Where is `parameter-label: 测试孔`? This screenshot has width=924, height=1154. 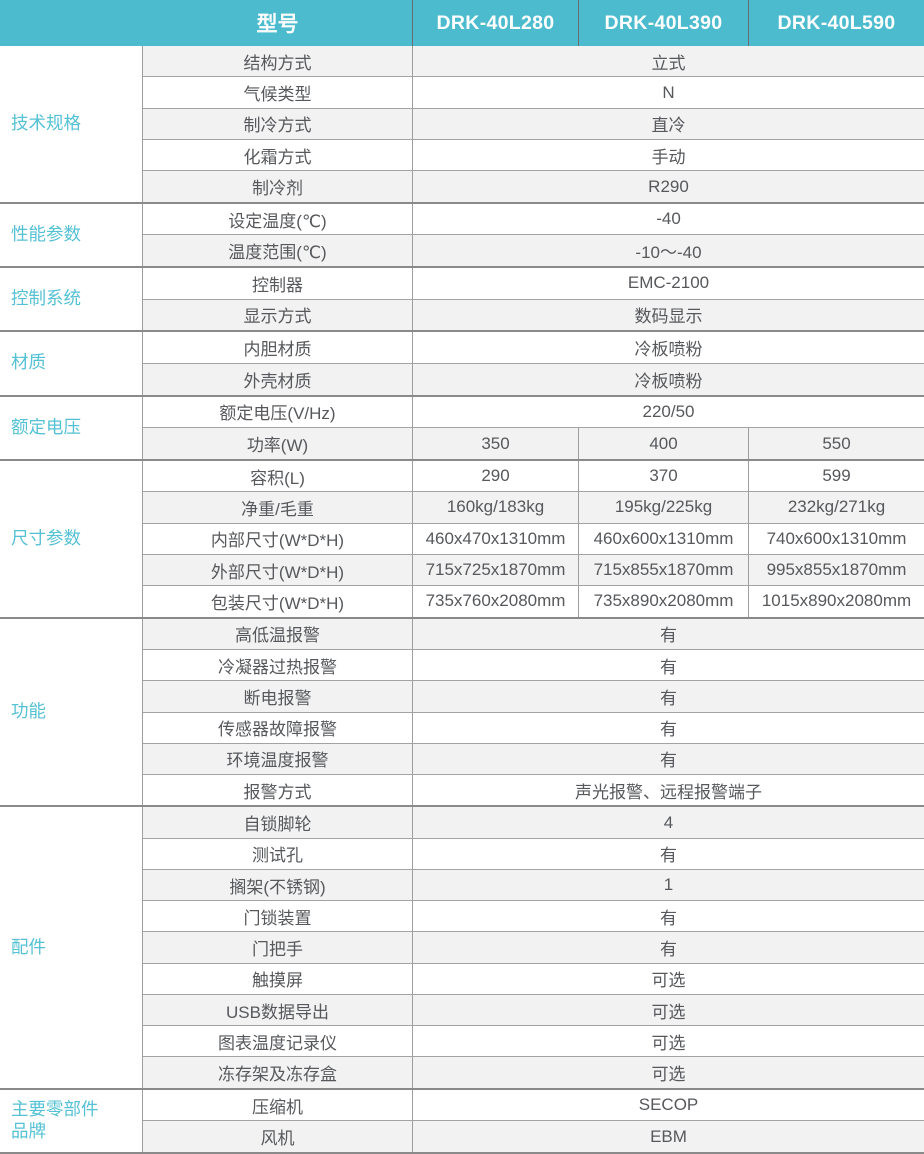 parameter-label: 测试孔 is located at coordinates (278, 853).